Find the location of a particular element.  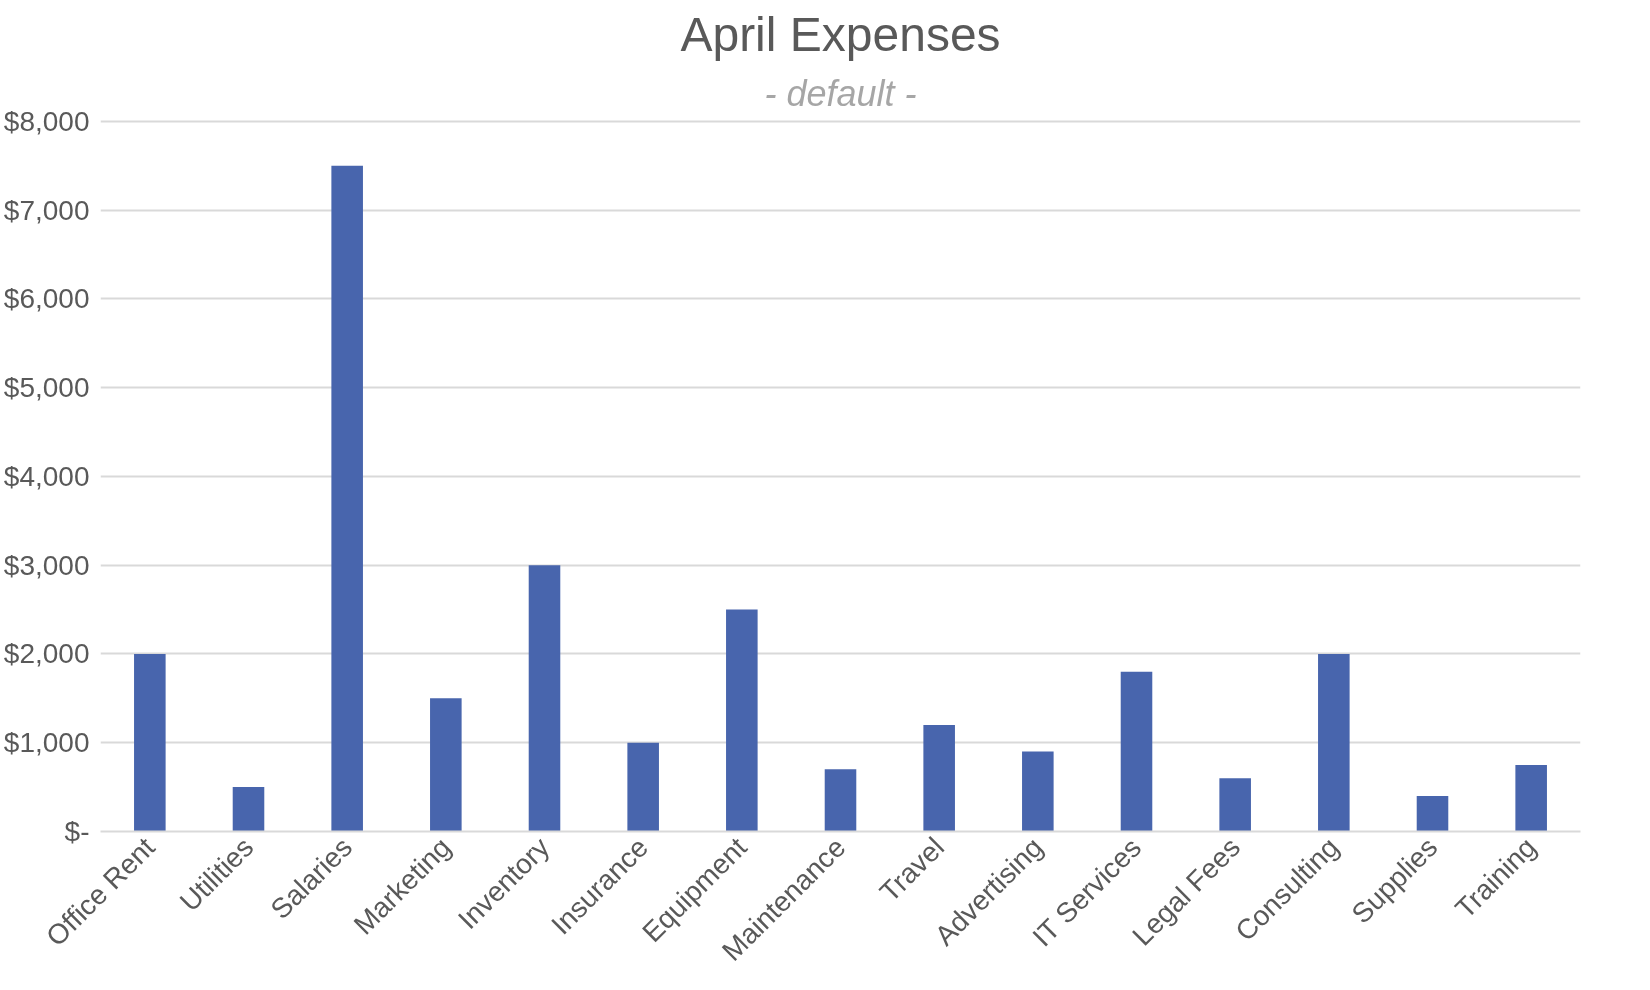

y-tick-label: $3,000 is located at coordinates (46, 565).